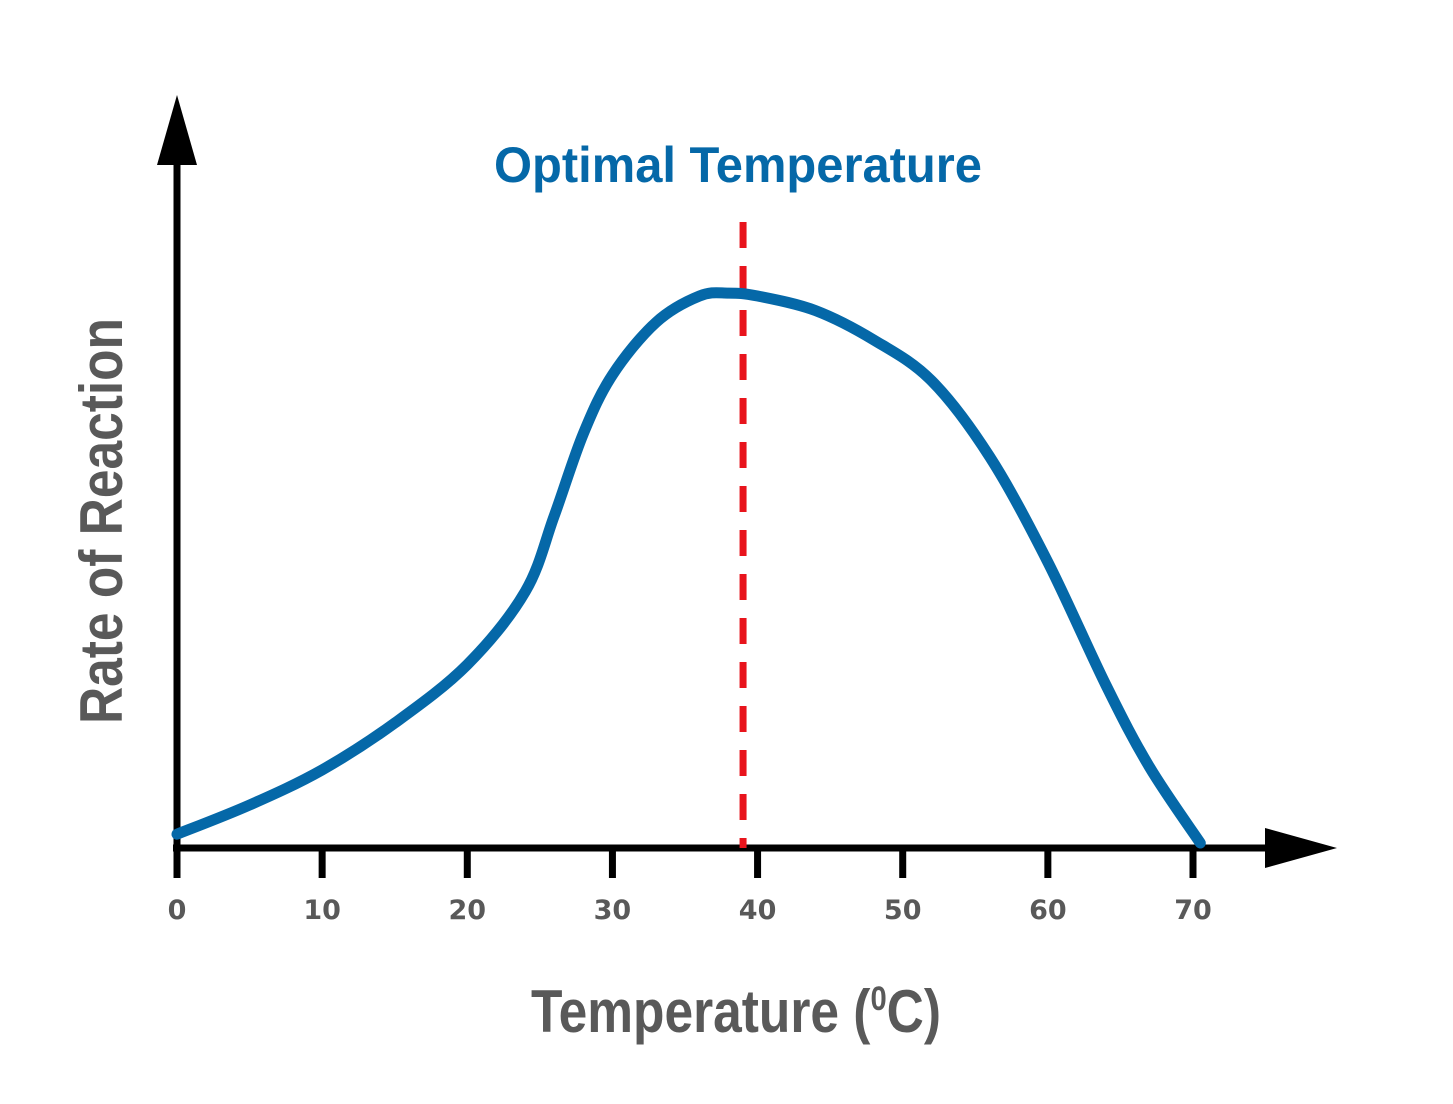 Image resolution: width=1453 pixels, height=1104 pixels. Describe the element at coordinates (177, 910) in the screenshot. I see `x-tick-label: 0` at that location.